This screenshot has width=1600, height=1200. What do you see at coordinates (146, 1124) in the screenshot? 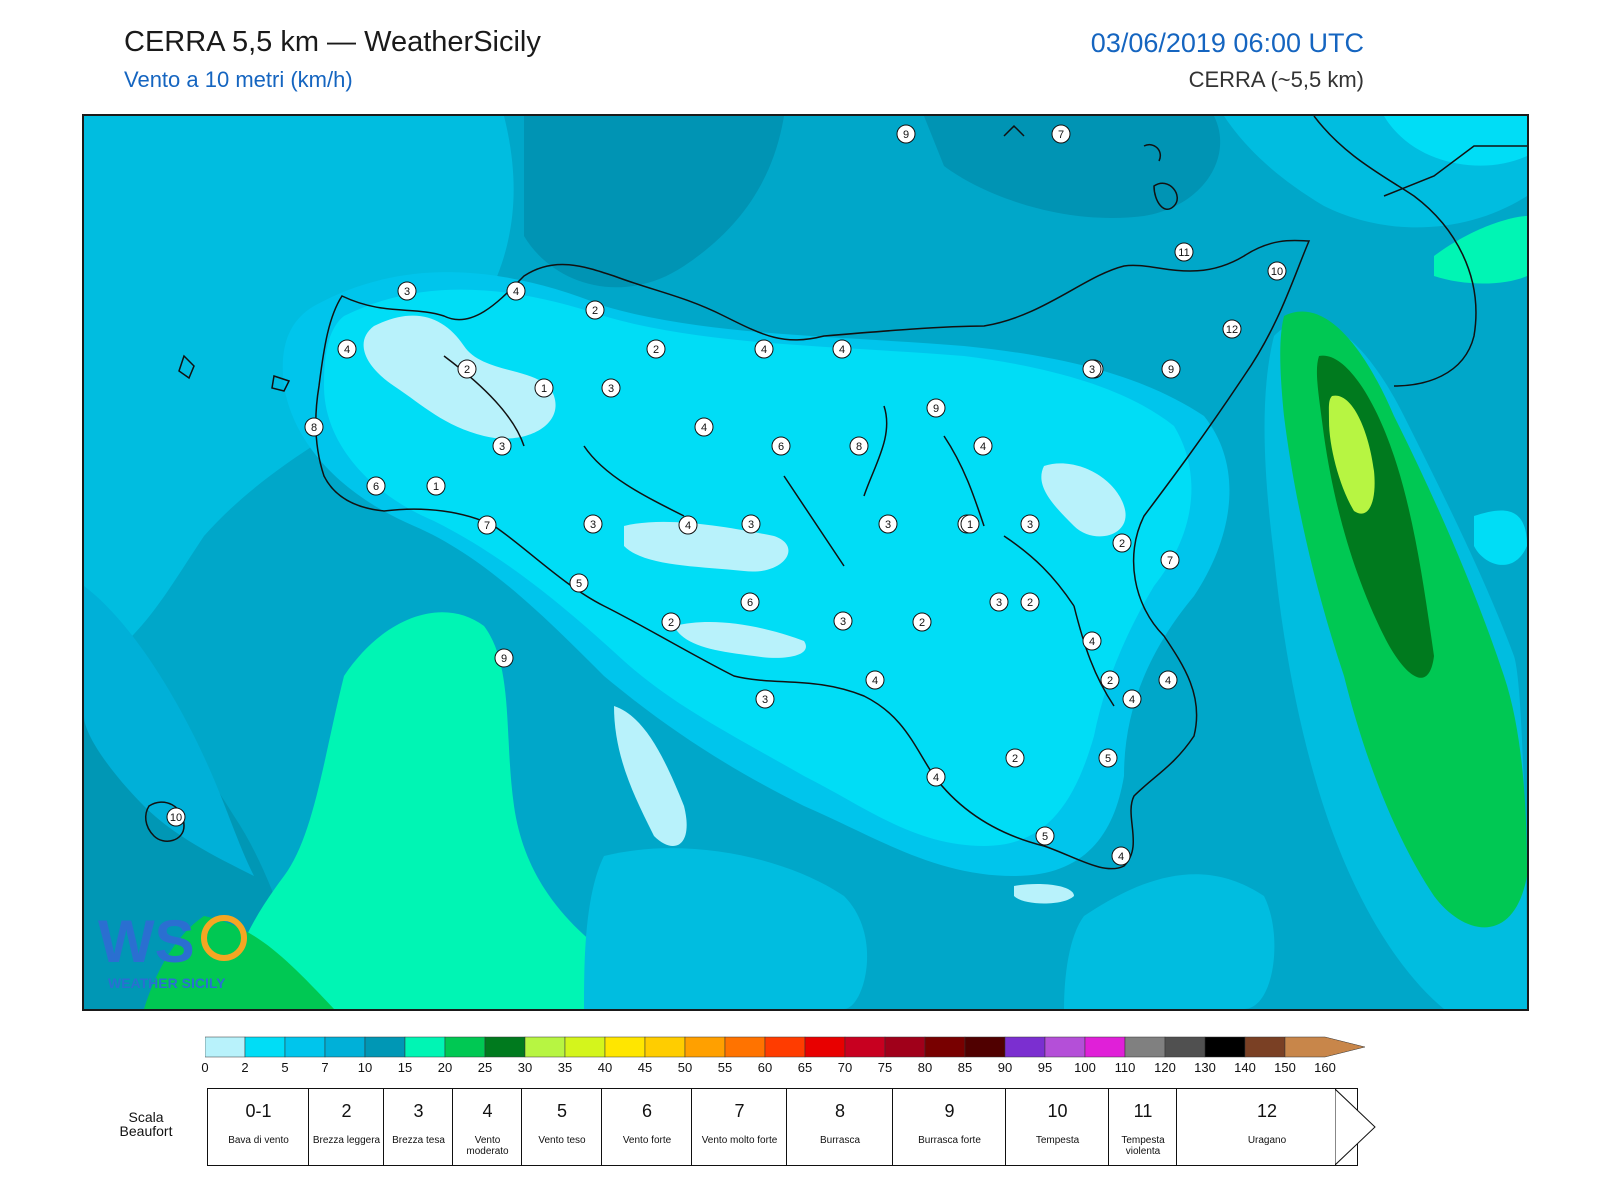
I see `beaufort-label: Scala Beaufort` at bounding box center [146, 1124].